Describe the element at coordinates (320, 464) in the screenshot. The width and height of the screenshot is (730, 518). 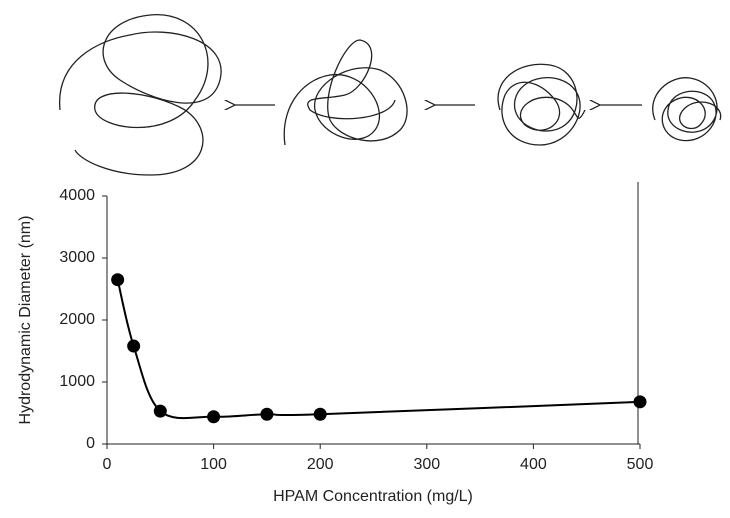
I see `x-tick-label: 200` at that location.